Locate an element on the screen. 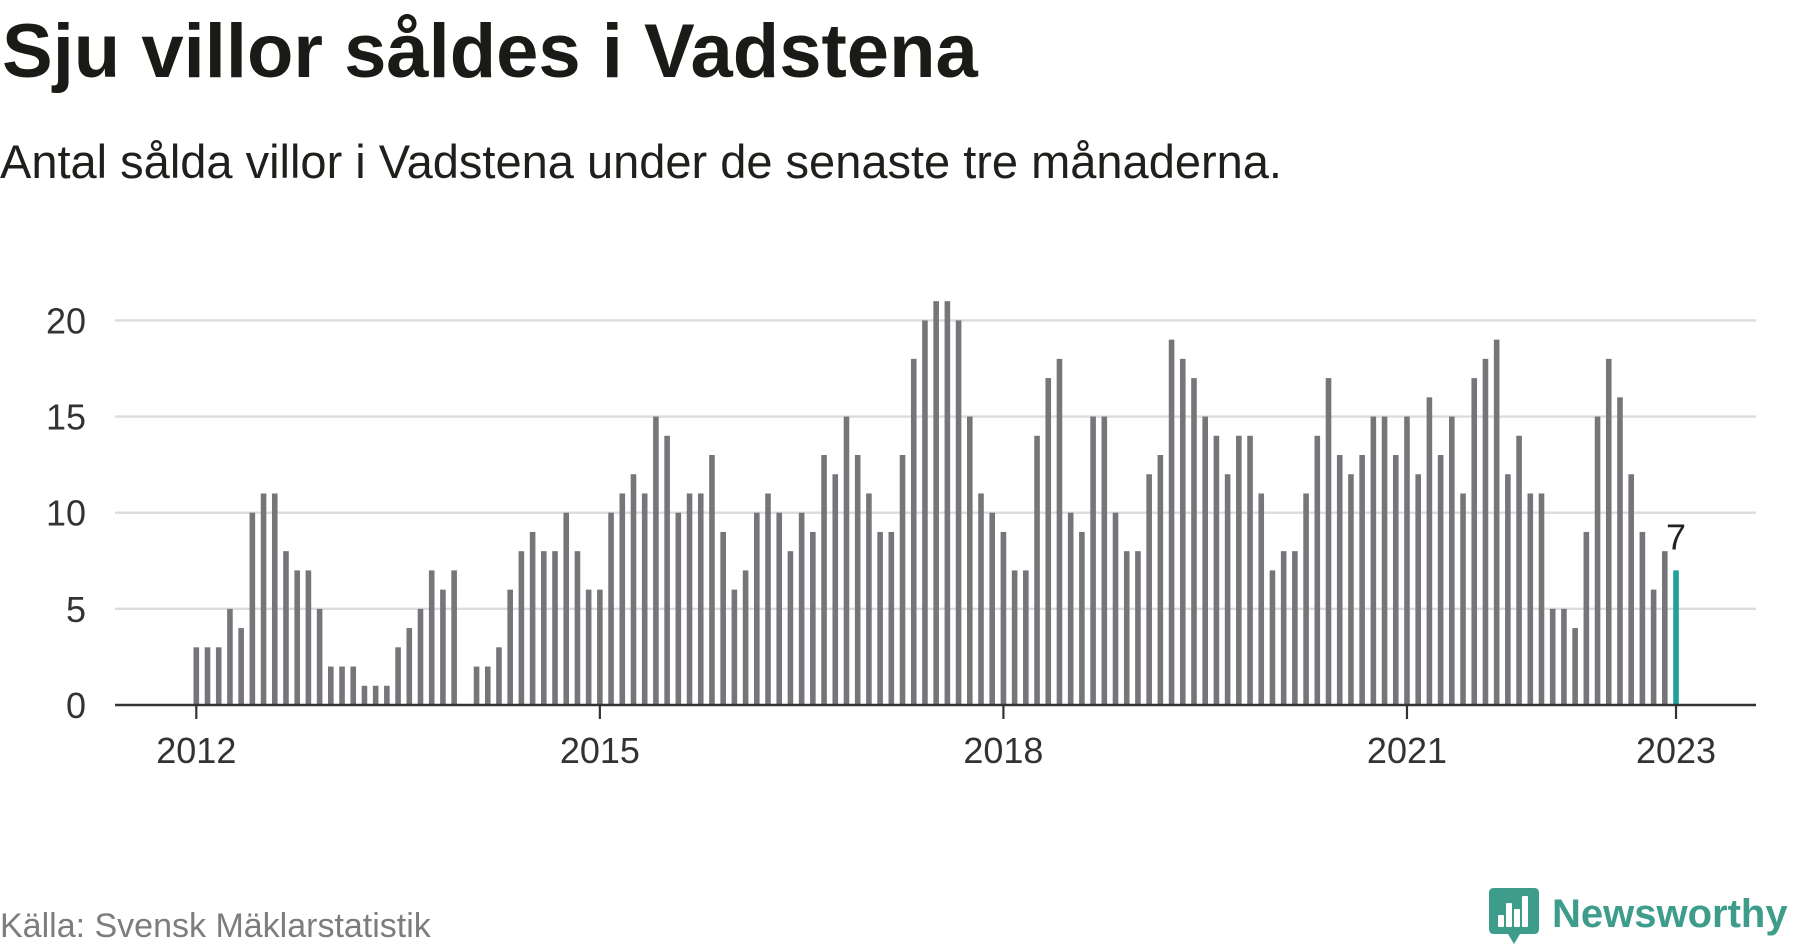 This screenshot has width=1800, height=948. x-tick-label: 2023 is located at coordinates (1676, 750).